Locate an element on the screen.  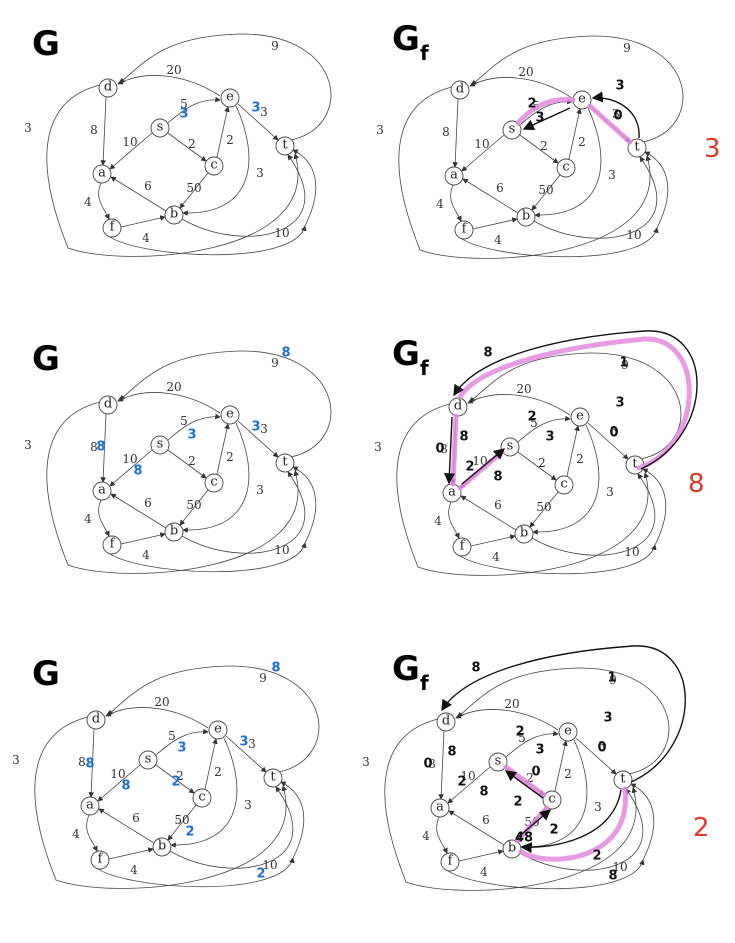
edge-b-t is located at coordinates (243, 512).